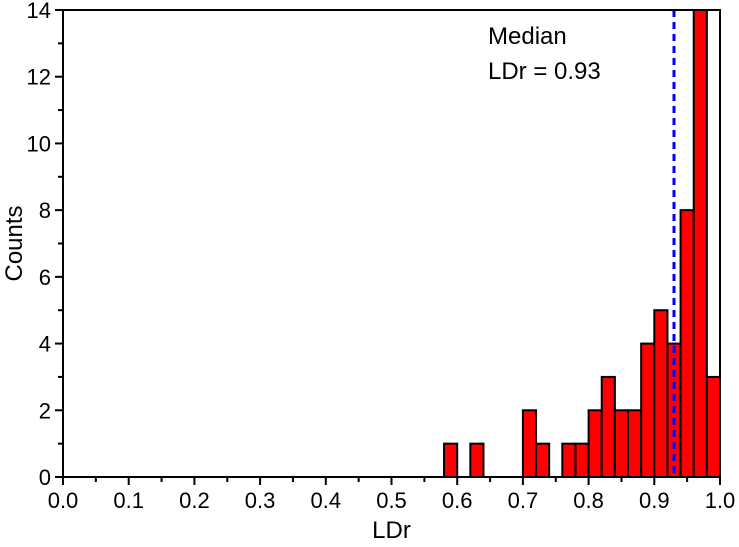 The image size is (739, 547). Describe the element at coordinates (391, 529) in the screenshot. I see `x-axis-title: LDr` at that location.